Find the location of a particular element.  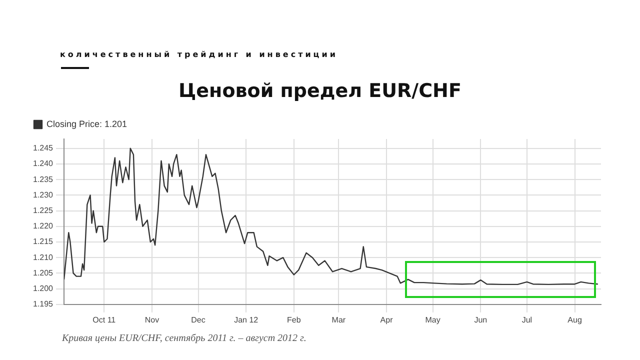

y-tick-label: 1.230 is located at coordinates (43, 195).